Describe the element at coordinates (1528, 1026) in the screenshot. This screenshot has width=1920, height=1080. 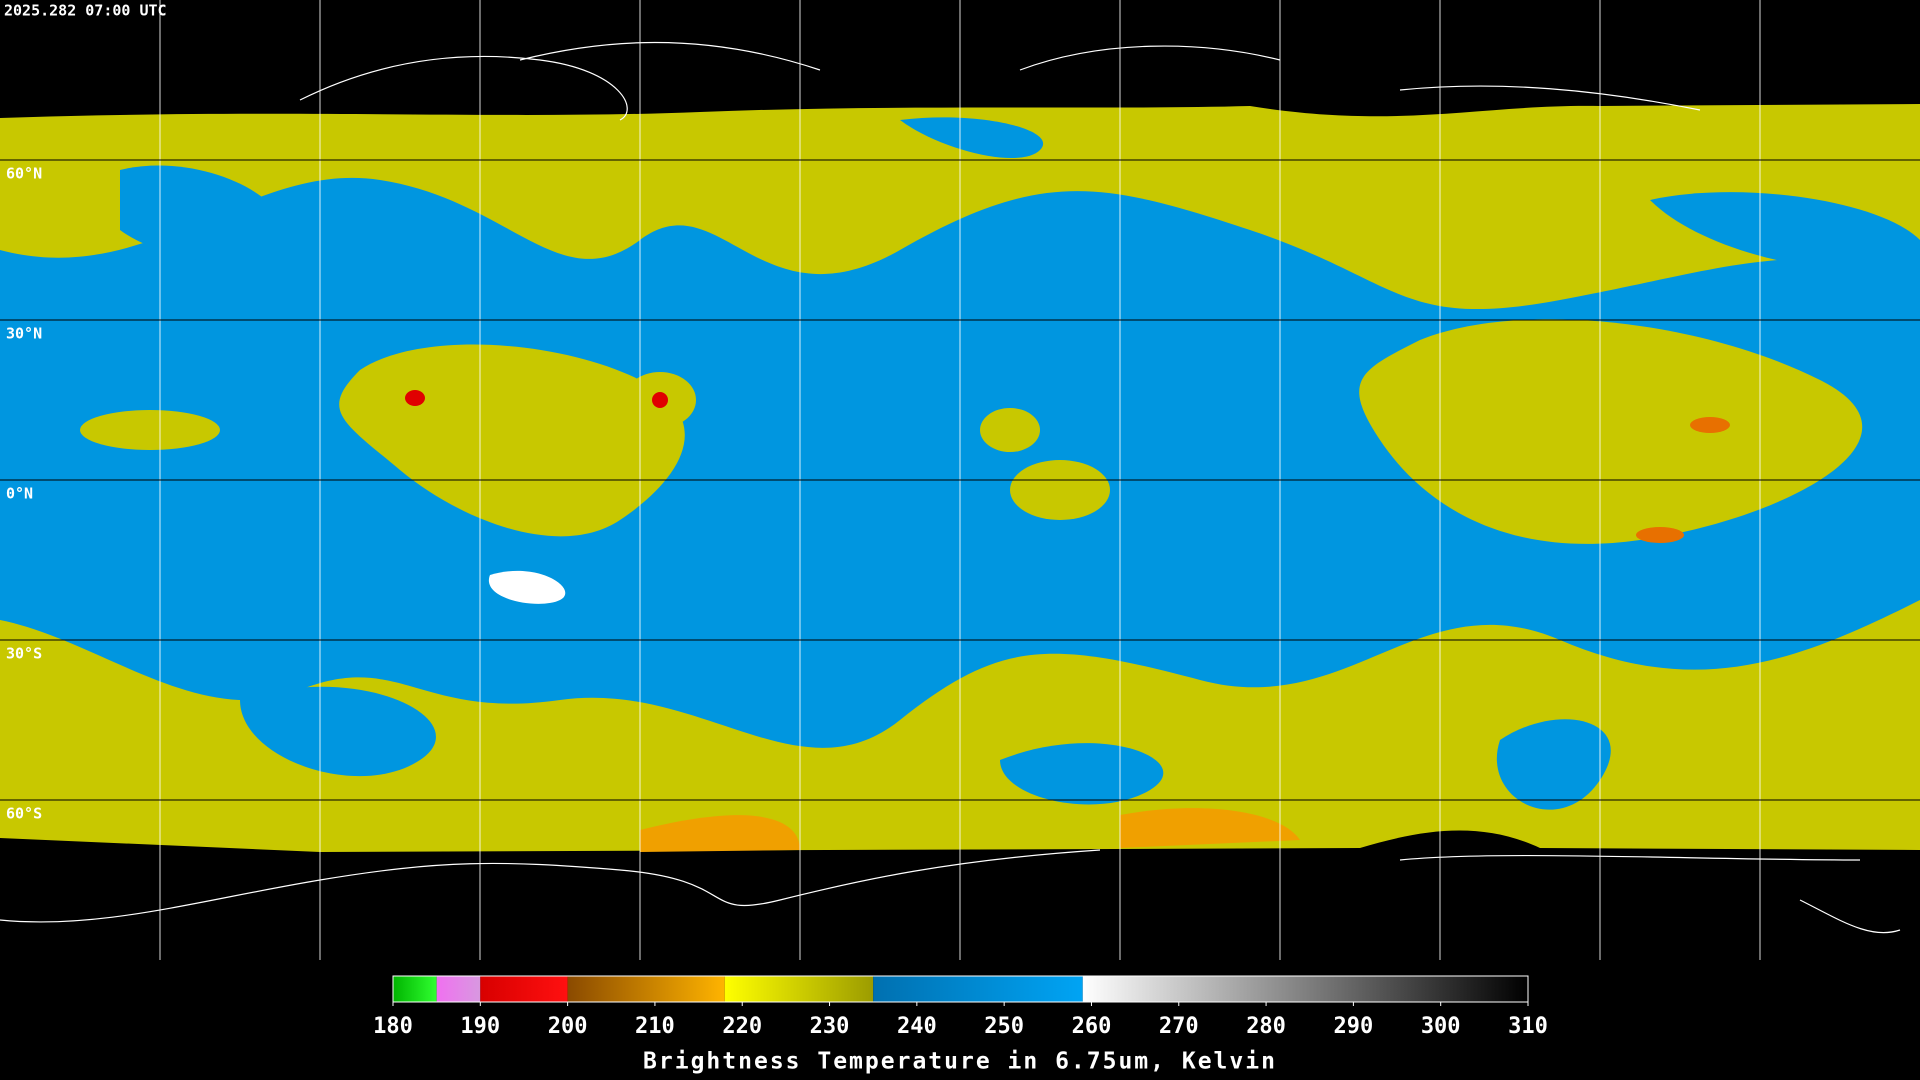
I see `colorbar-tick-label: 310` at that location.